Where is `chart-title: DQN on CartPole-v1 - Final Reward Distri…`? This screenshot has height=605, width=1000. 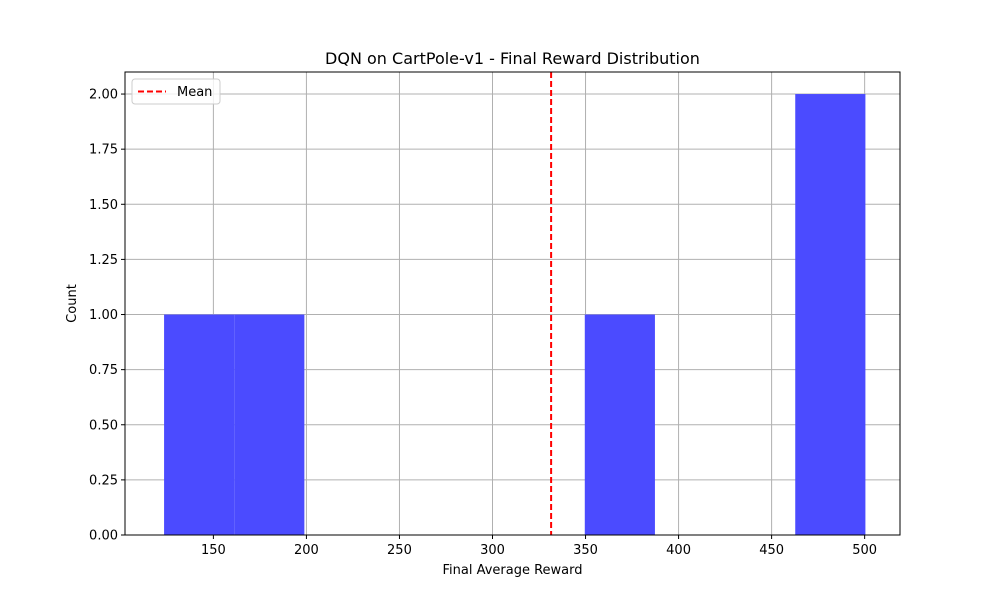
chart-title: DQN on CartPole-v1 - Final Reward Distri… is located at coordinates (512, 58).